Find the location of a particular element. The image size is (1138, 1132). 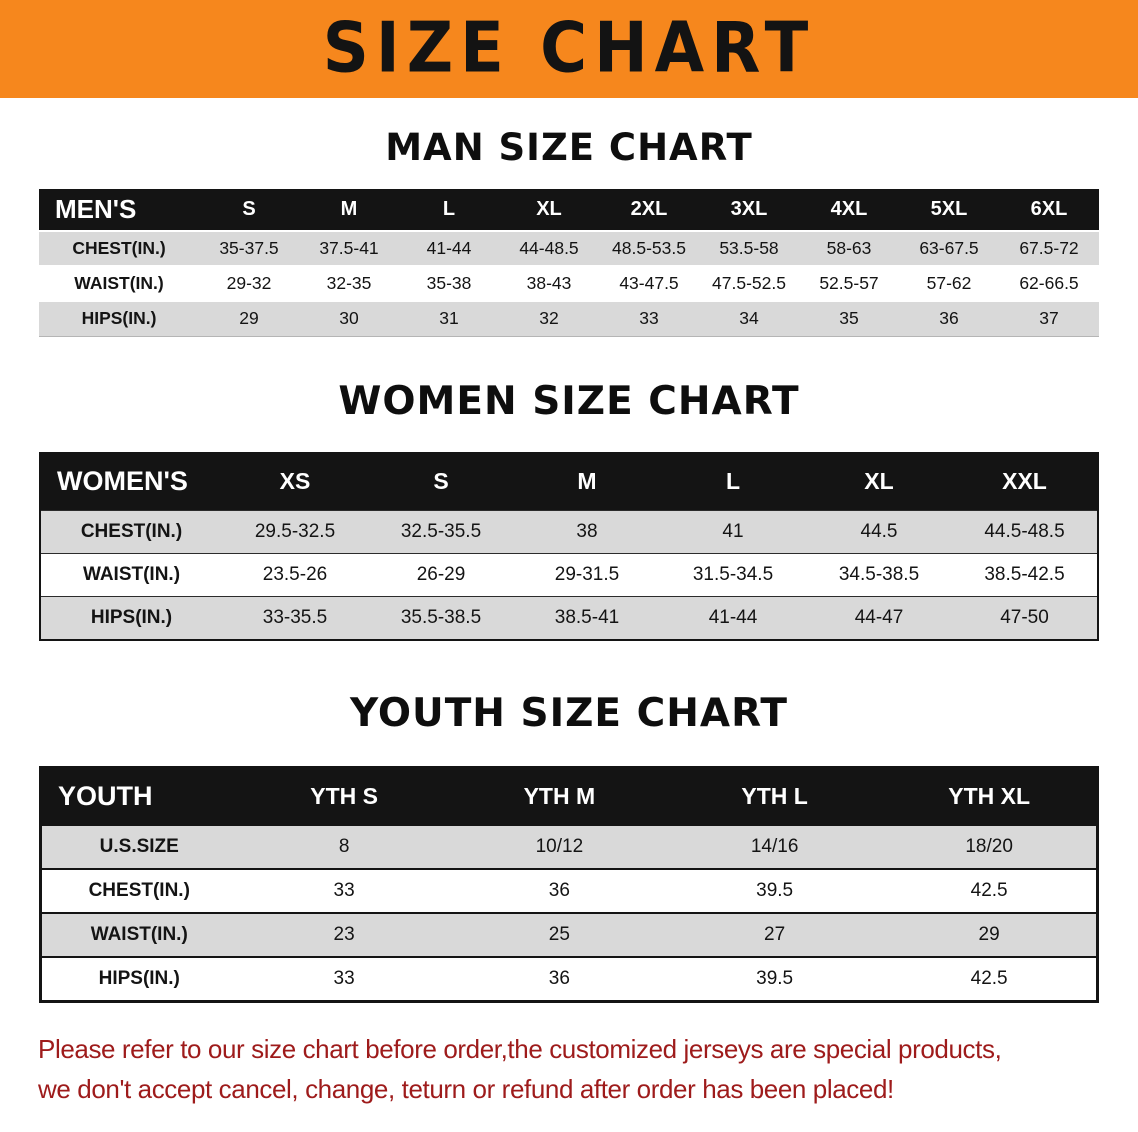

table-row: WAIST(IN.) 23 25 27 29 is located at coordinates (569, 935).